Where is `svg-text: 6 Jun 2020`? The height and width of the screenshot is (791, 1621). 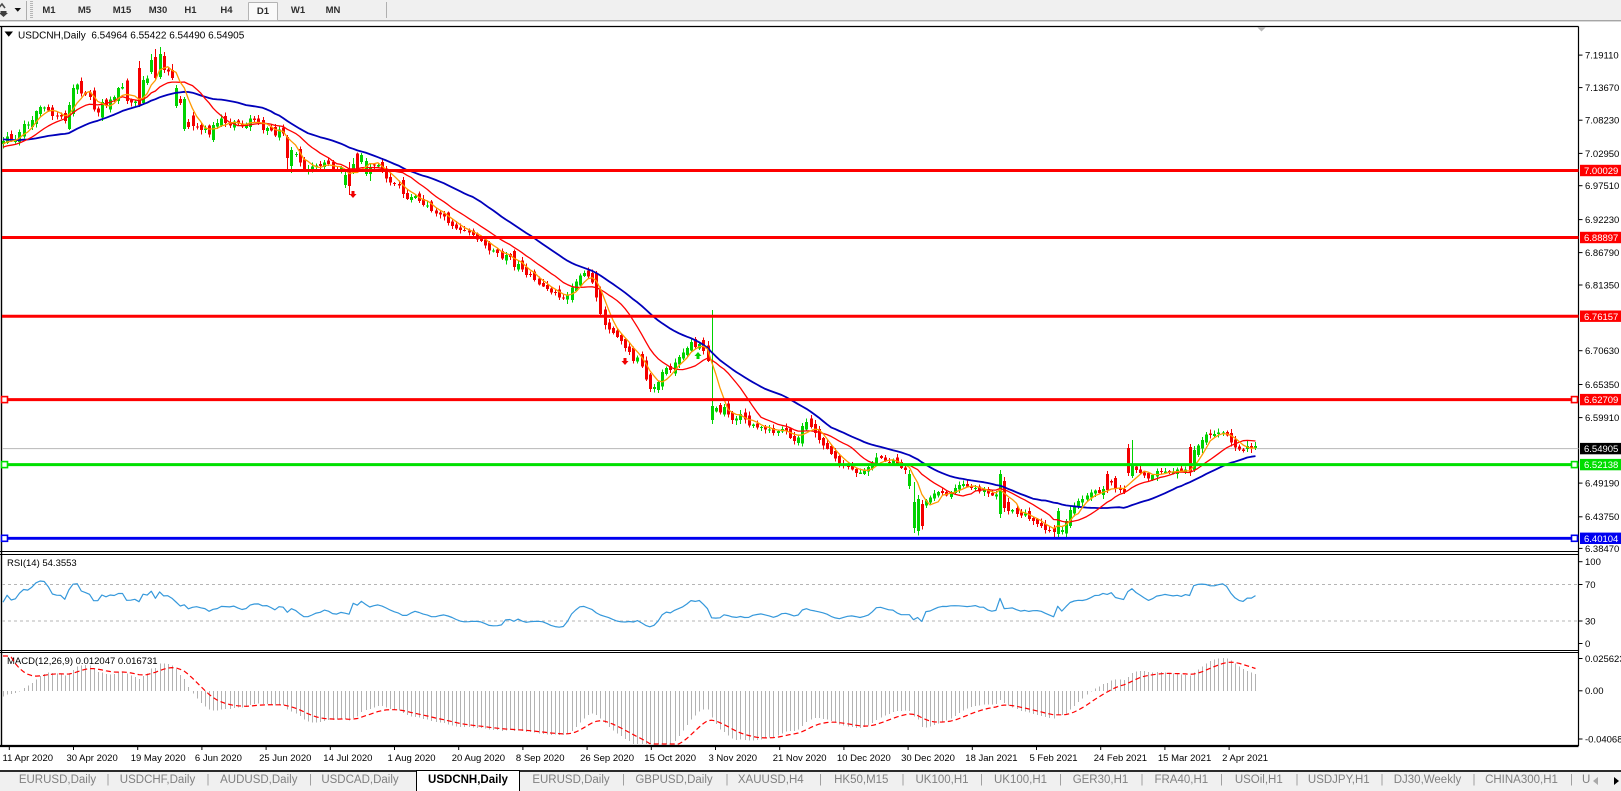
svg-text: 6 Jun 2020 is located at coordinates (218, 758).